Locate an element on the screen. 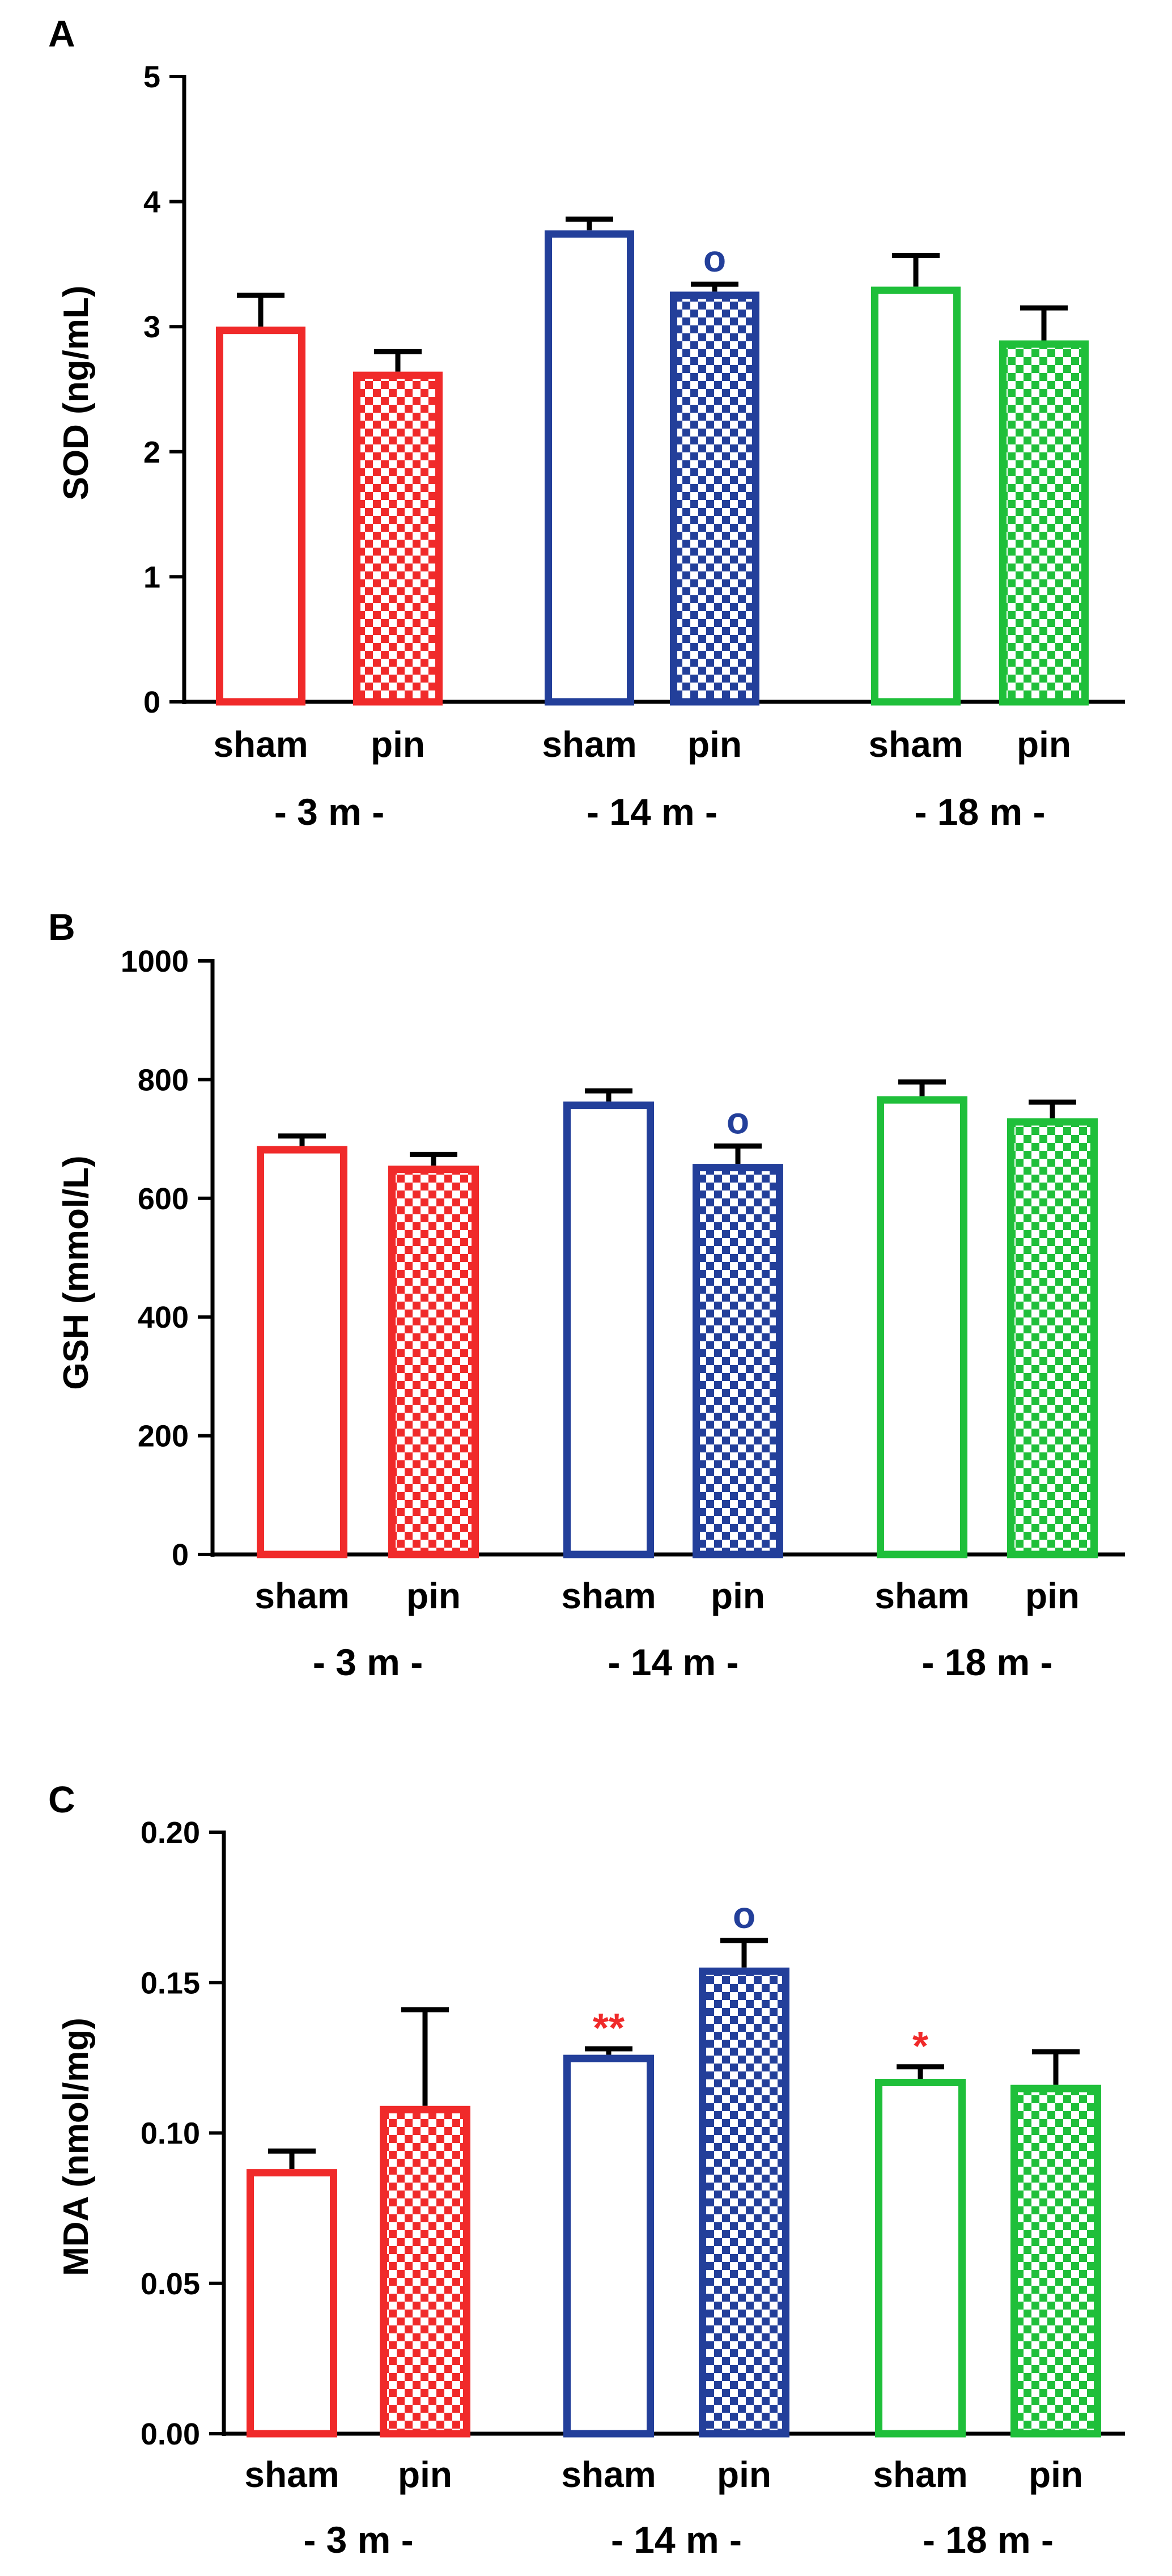  panel-a-letter: A is located at coordinates (61, 33).